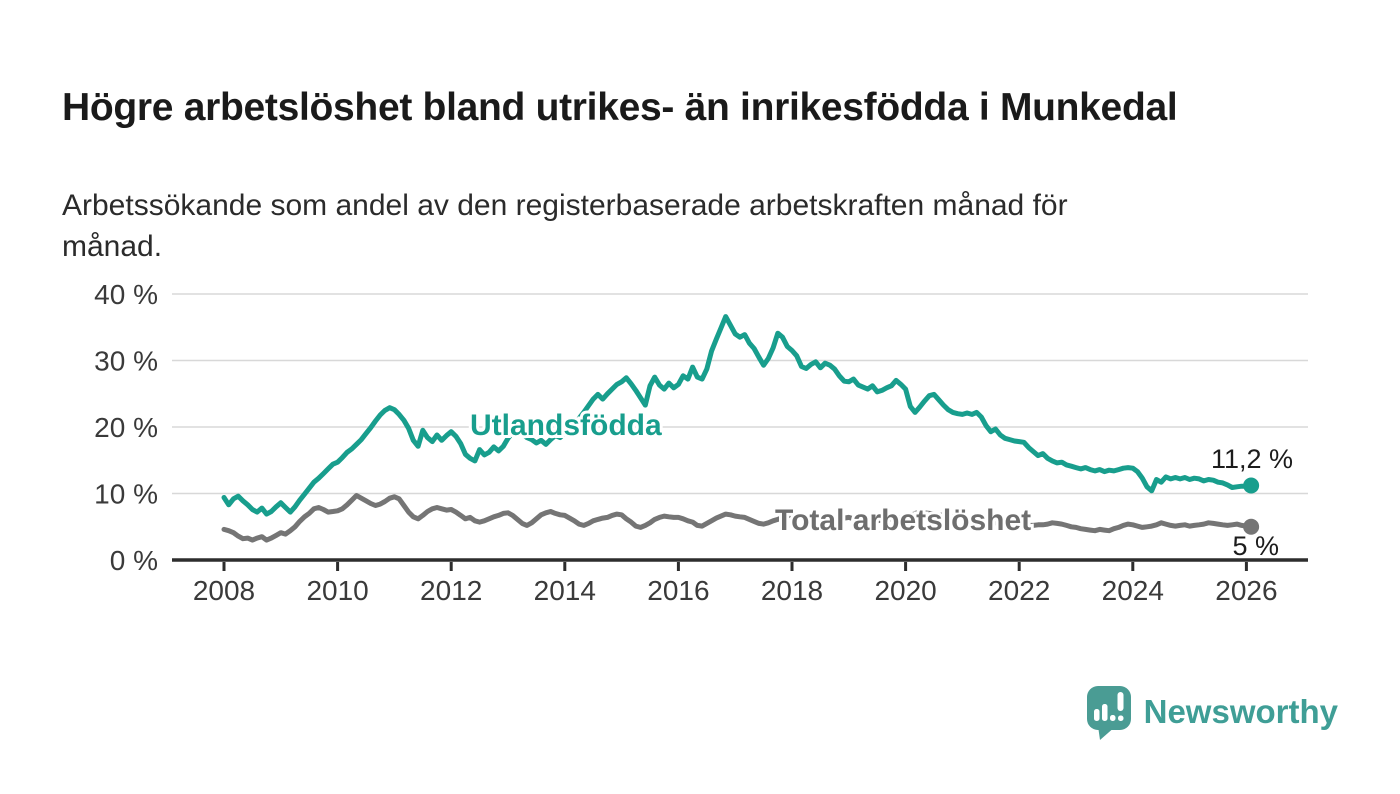 Image resolution: width=1400 pixels, height=794 pixels. I want to click on x-tick-label: 2024, so click(1133, 590).